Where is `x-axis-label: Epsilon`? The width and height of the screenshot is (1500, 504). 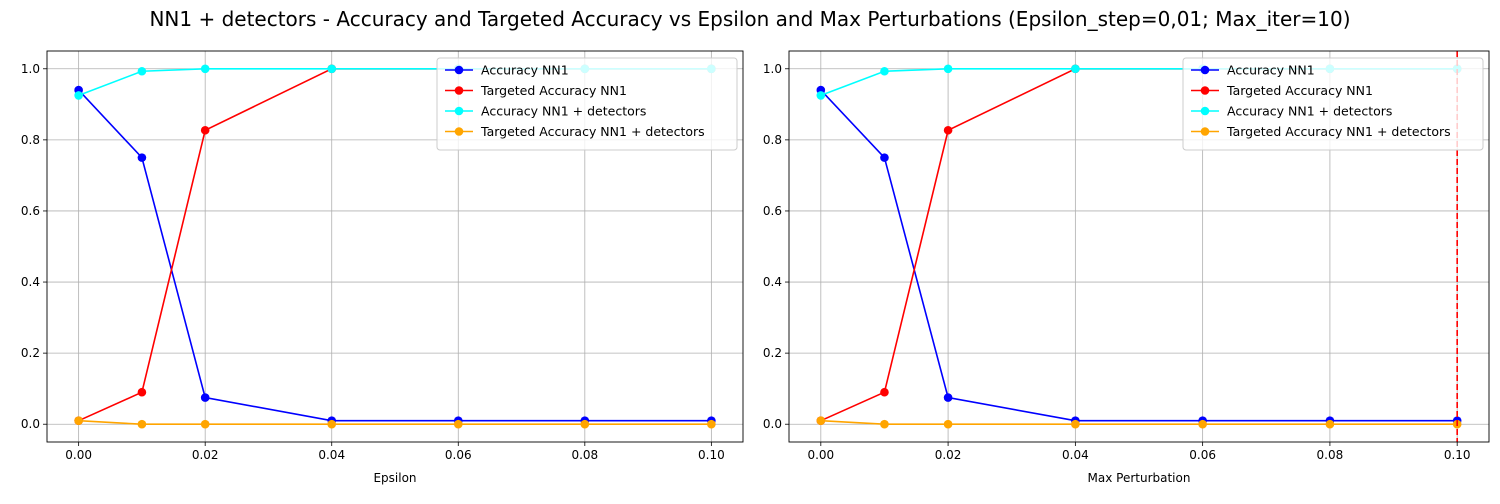 x-axis-label: Epsilon is located at coordinates (394, 478).